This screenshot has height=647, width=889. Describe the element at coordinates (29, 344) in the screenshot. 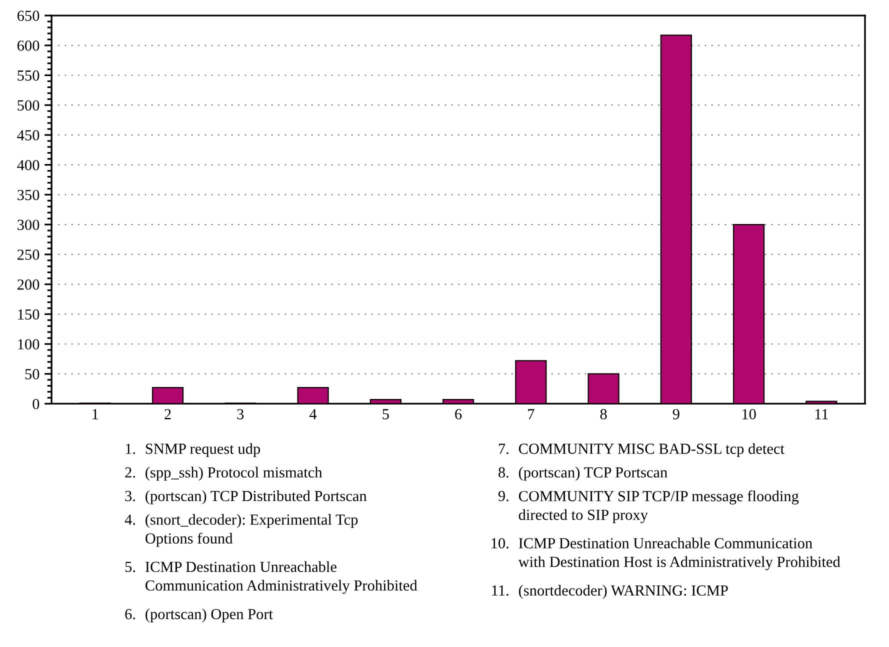

I see `y-tick-label: 100` at that location.